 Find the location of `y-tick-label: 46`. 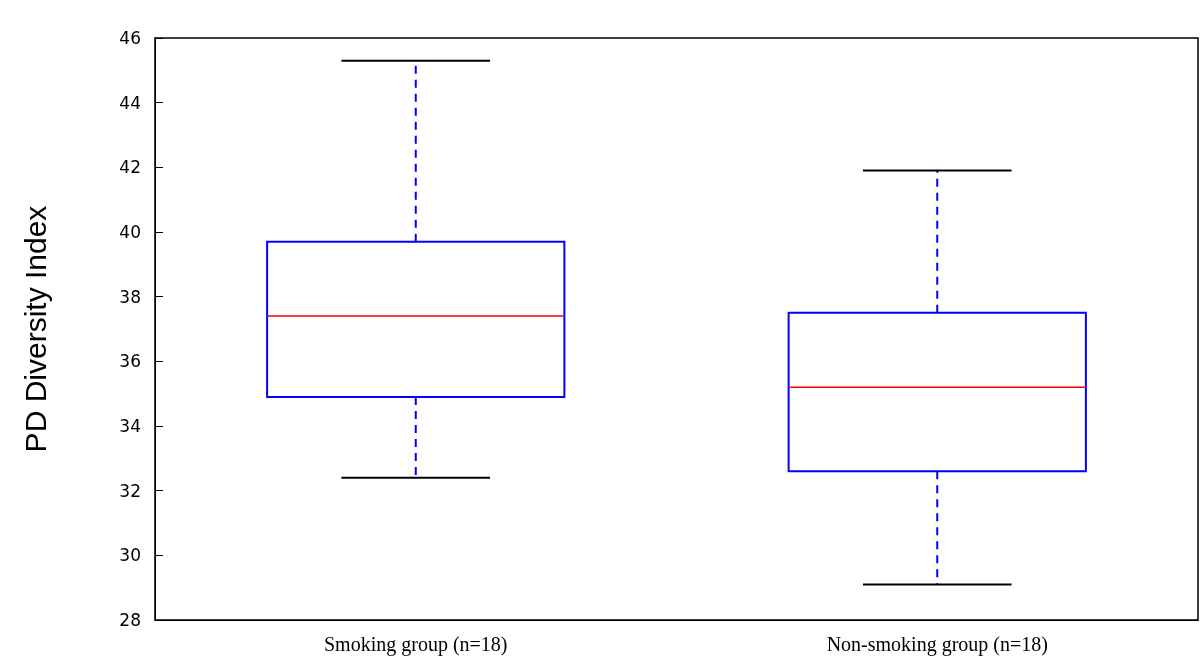

y-tick-label: 46 is located at coordinates (130, 38).